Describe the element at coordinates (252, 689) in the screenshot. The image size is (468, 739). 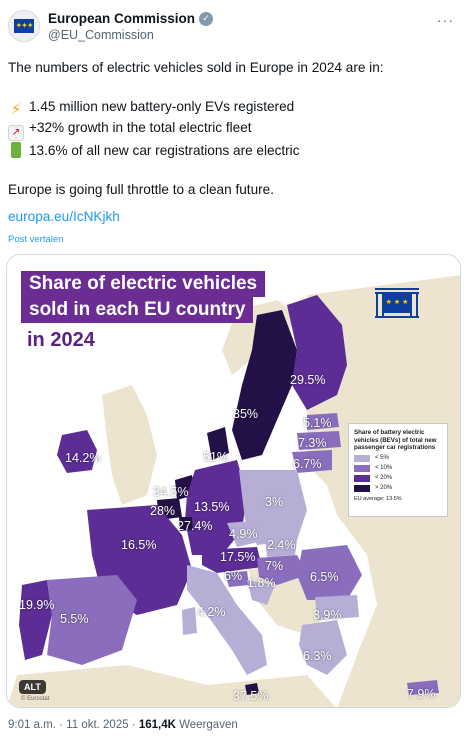
I see `malta-shape` at that location.